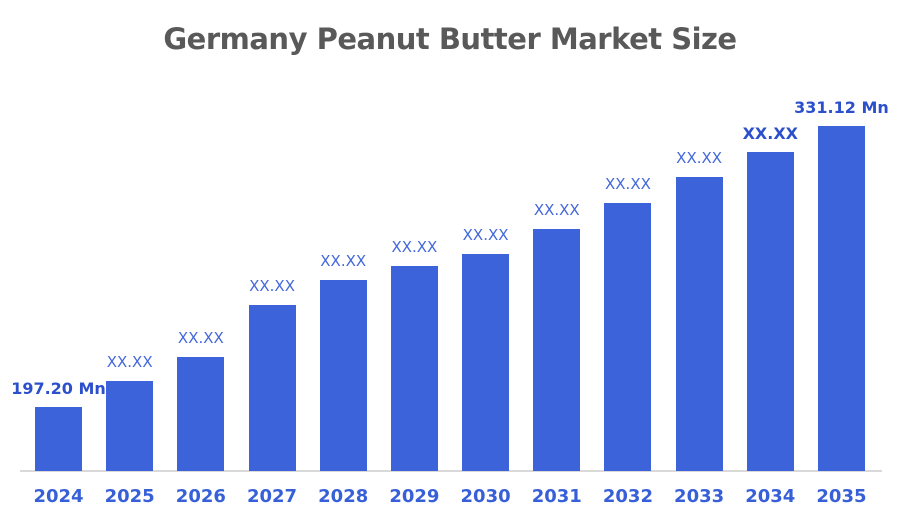 The width and height of the screenshot is (900, 525). What do you see at coordinates (485, 496) in the screenshot?
I see `x-tick-label-2030: 2030` at bounding box center [485, 496].